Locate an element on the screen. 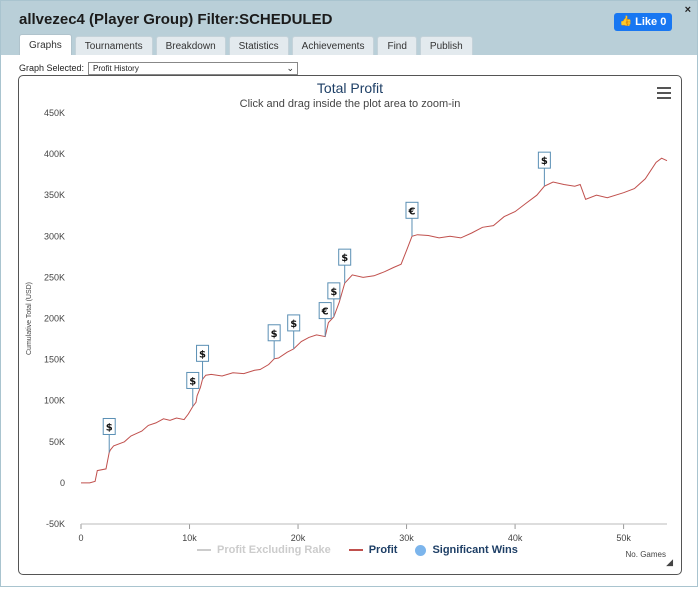 This screenshot has height=589, width=700. legend-item-profit-excluding-rake: Profit Excluding Rake is located at coordinates (264, 550).